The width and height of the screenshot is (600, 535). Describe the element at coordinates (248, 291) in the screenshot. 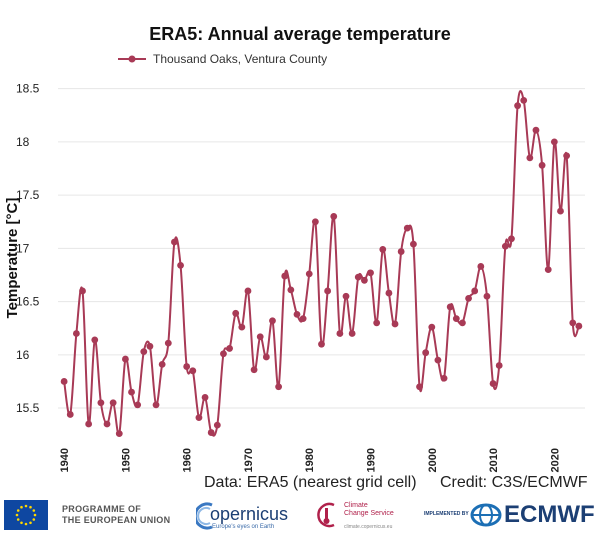

I see `data-point-1970` at that location.